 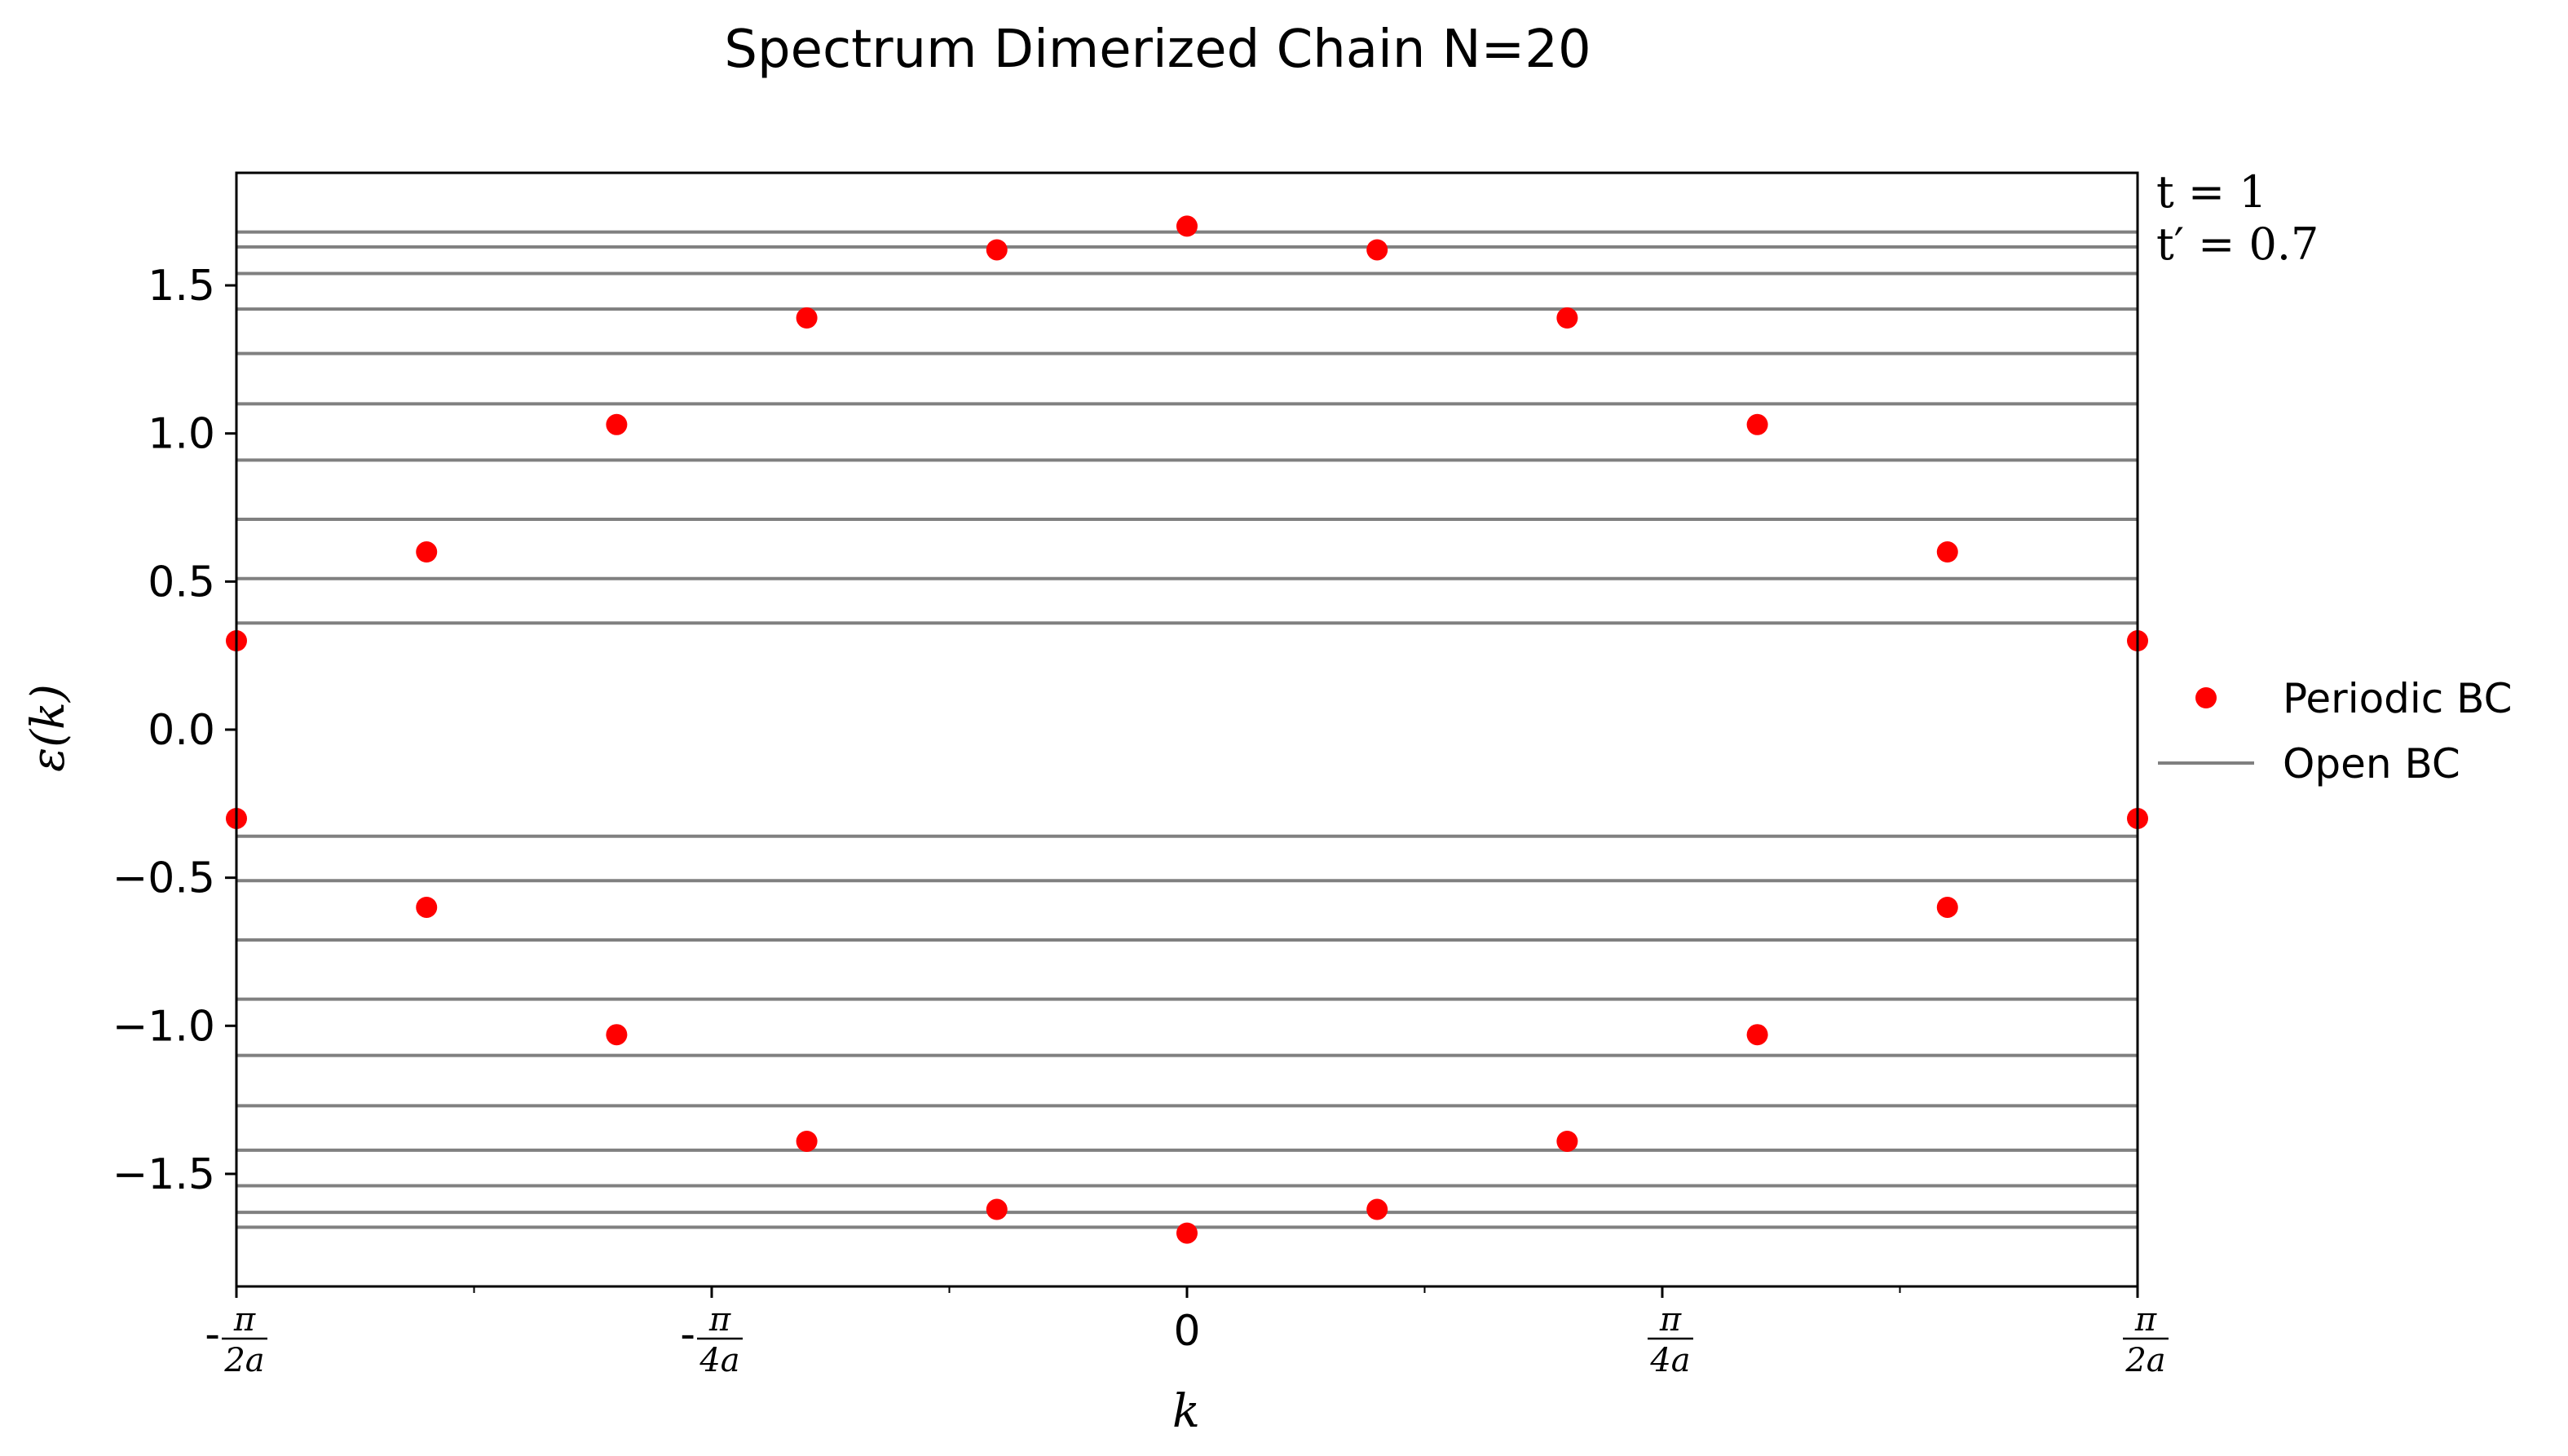 What do you see at coordinates (164, 1026) in the screenshot?
I see `y-tick-label: −1.0` at bounding box center [164, 1026].